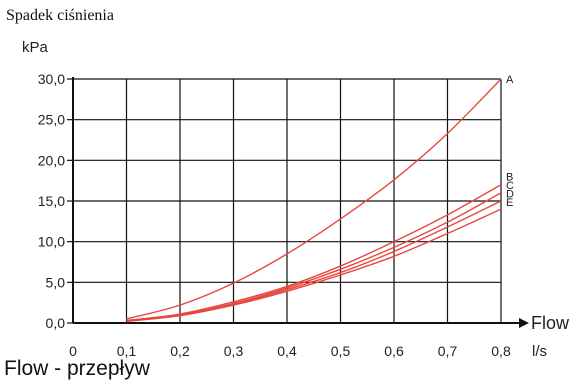 This screenshot has width=576, height=387. I want to click on x-tick-label: 0,2, so click(180, 351).